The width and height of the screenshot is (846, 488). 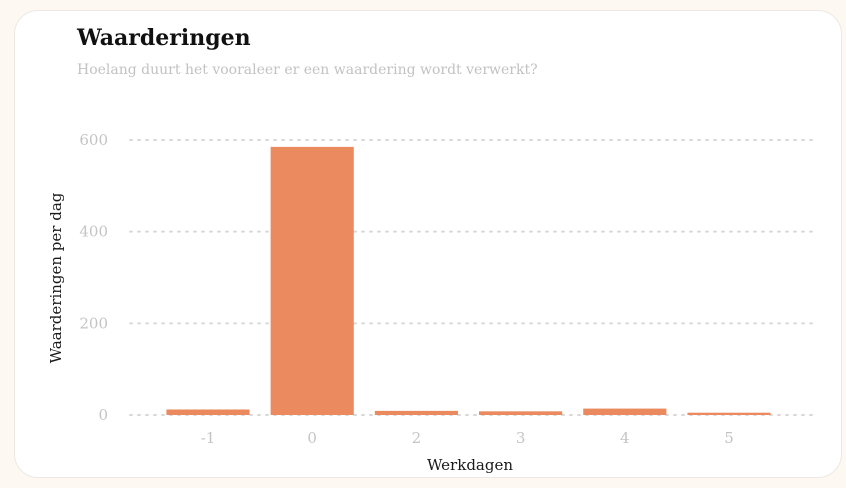 I want to click on x-tick-label--1: -1, so click(x=208, y=438).